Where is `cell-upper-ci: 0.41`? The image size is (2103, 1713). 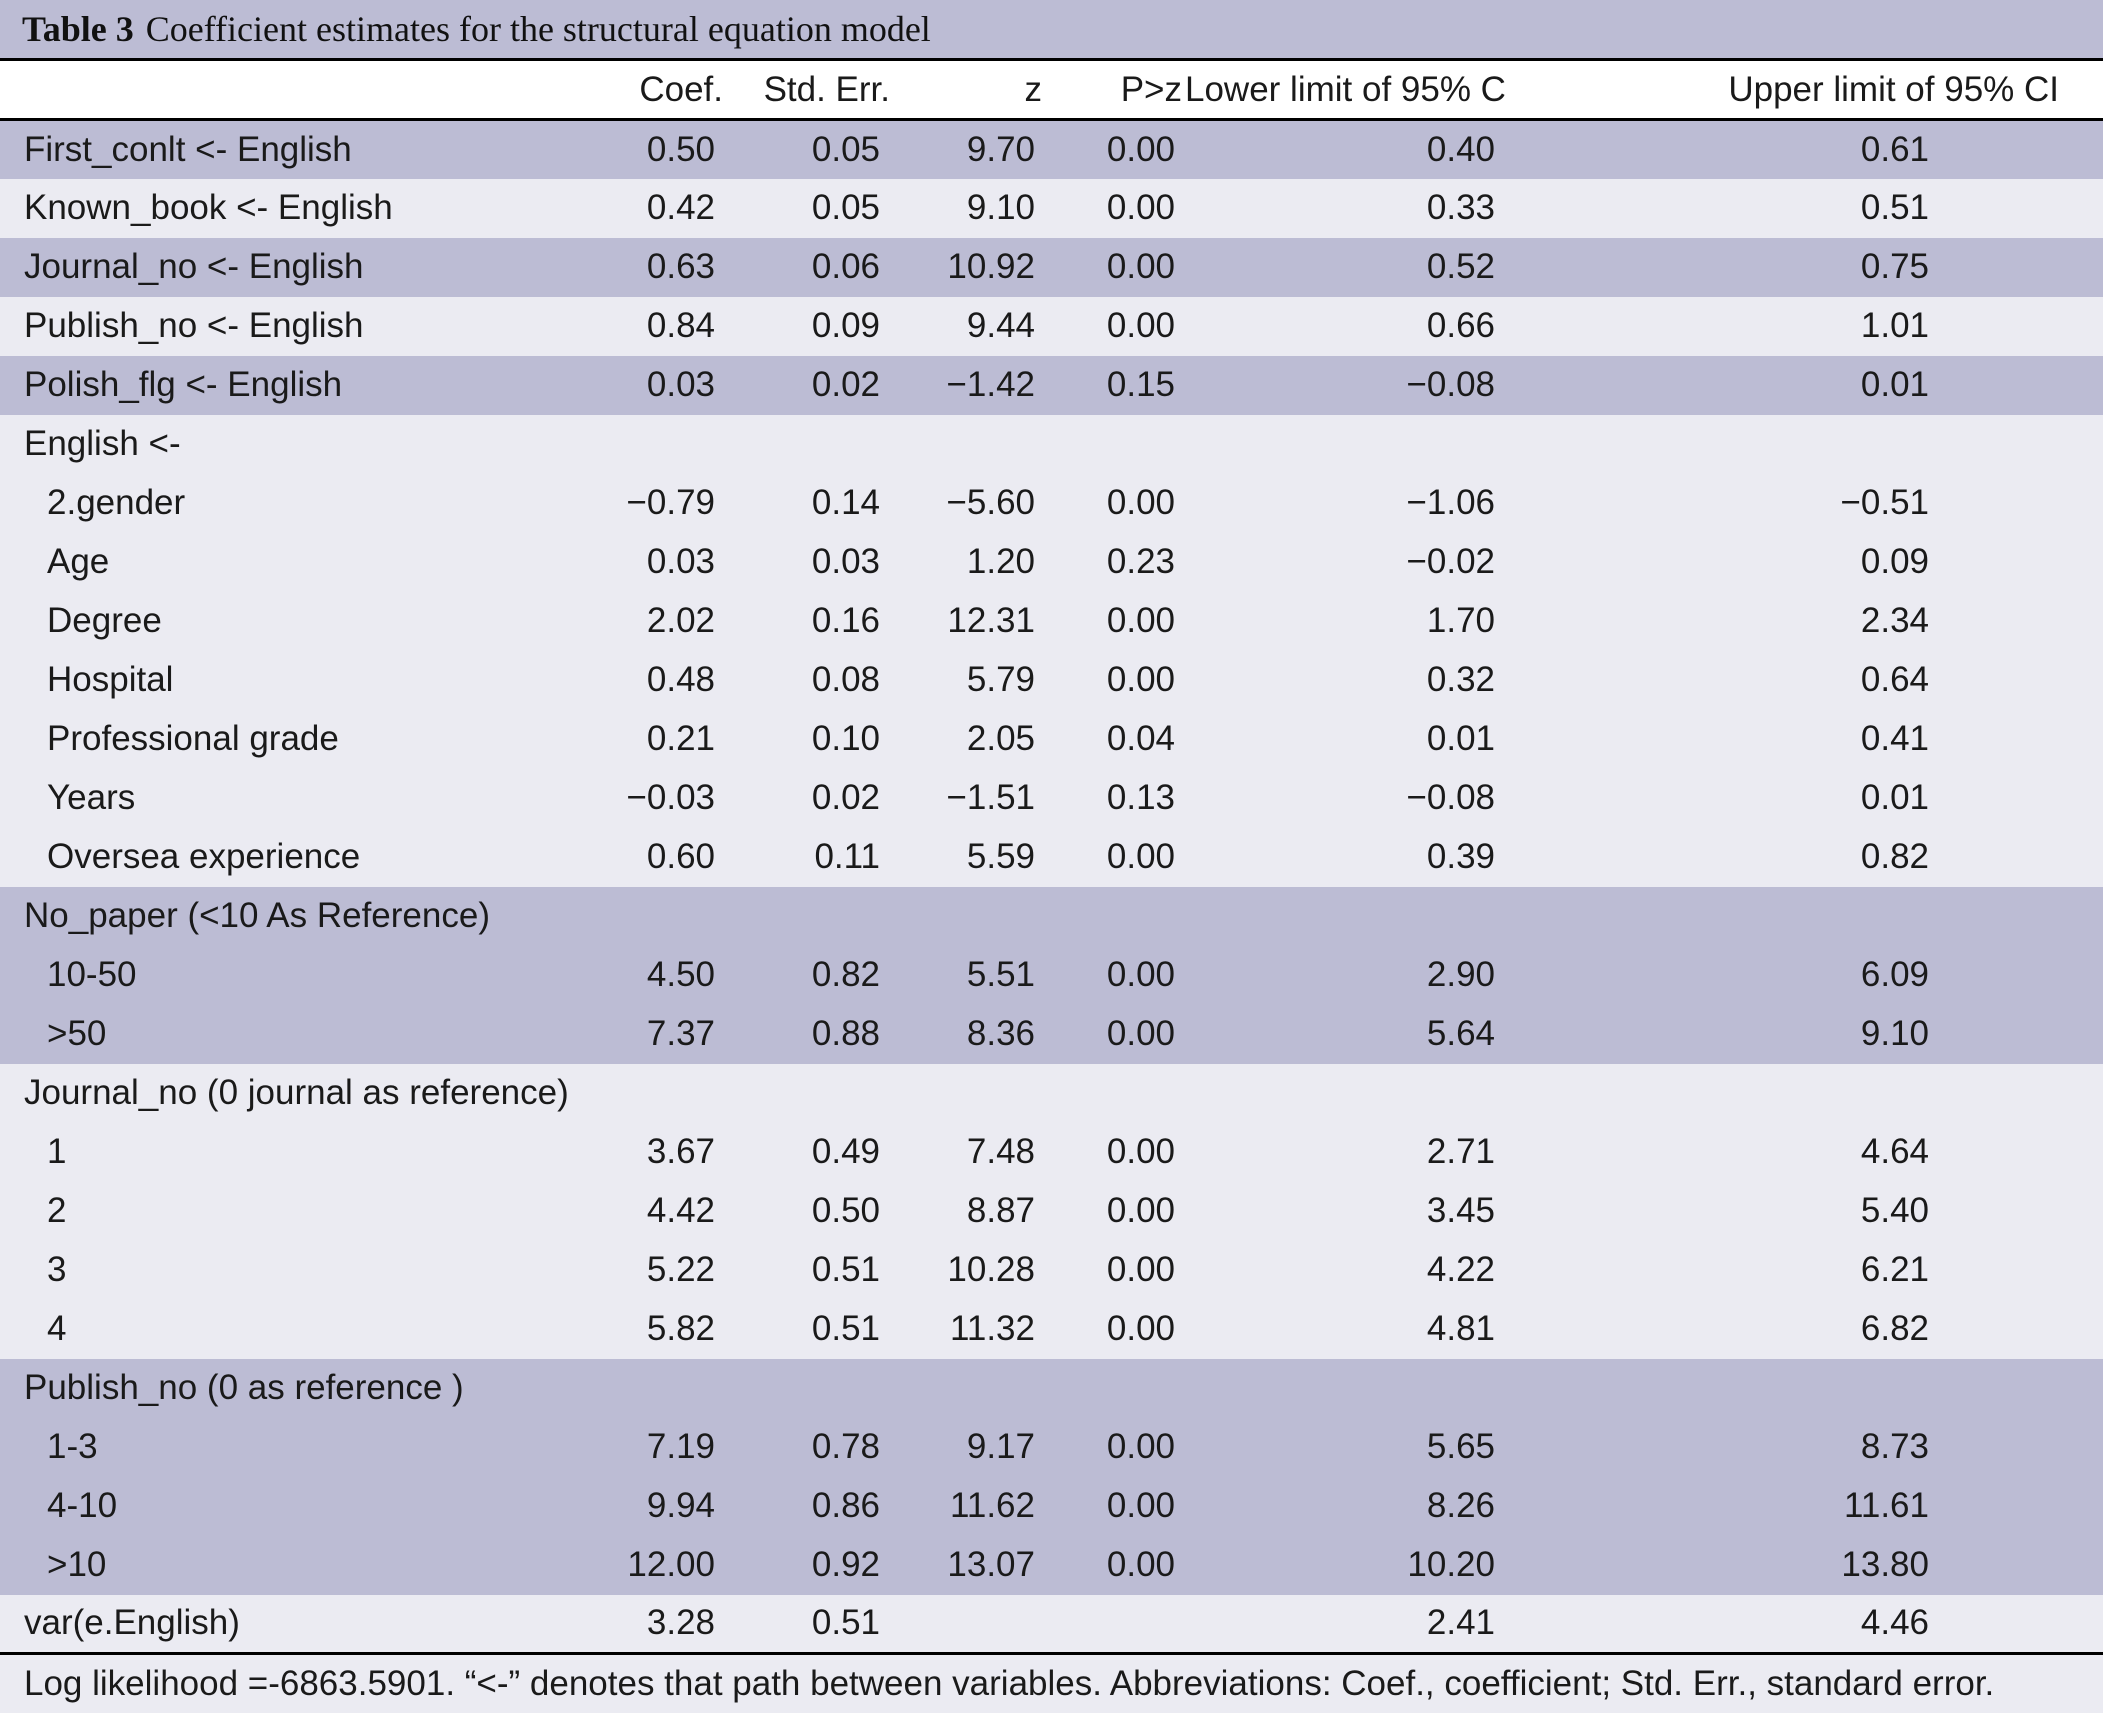 cell-upper-ci: 0.41 is located at coordinates (1894, 738).